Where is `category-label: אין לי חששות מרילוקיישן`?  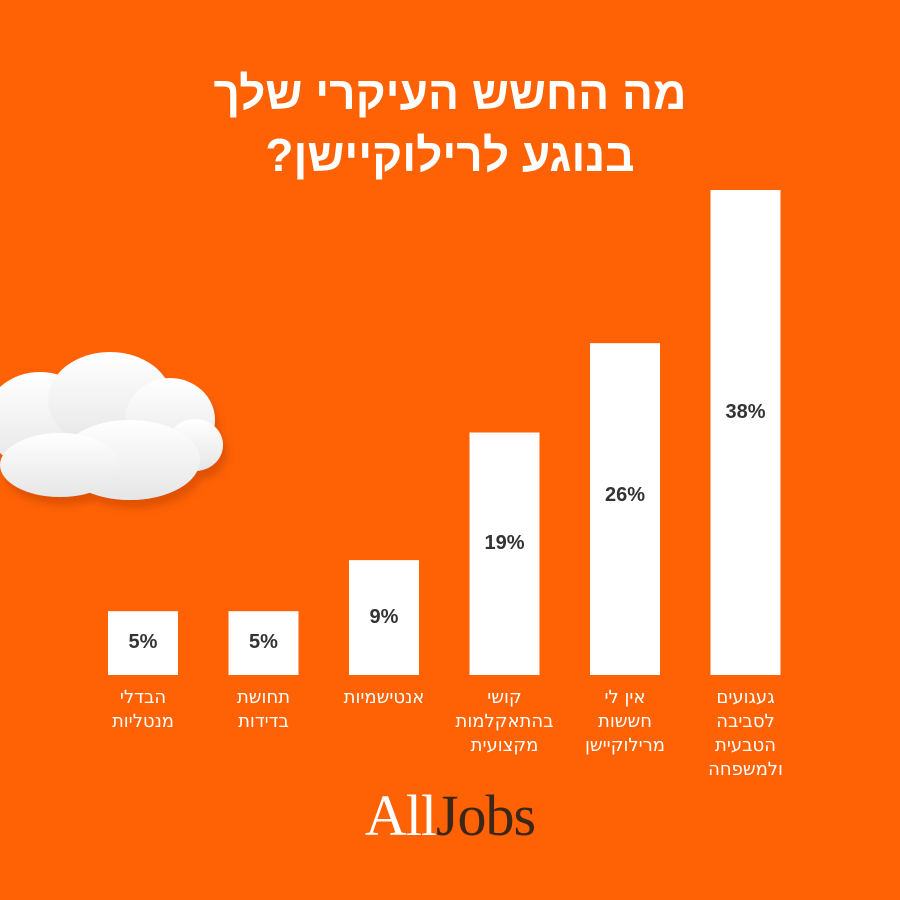 category-label: אין לי חששות מרילוקיישן is located at coordinates (625, 721).